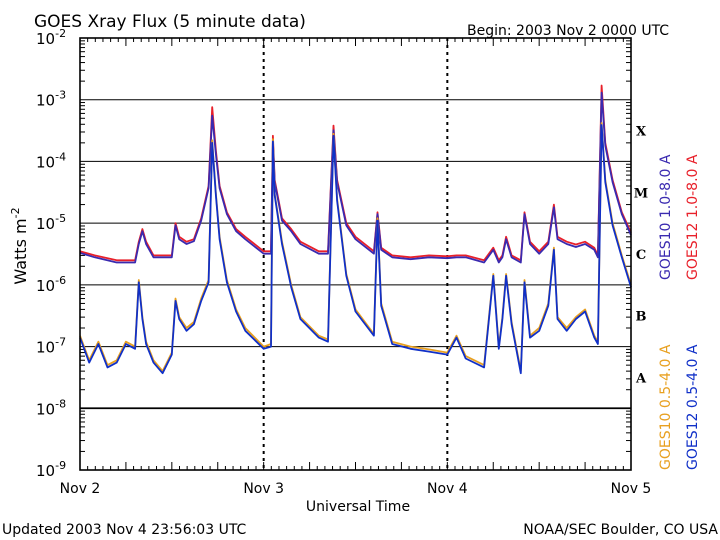 Image resolution: width=720 pixels, height=540 pixels. I want to click on y-tick-label: 10⁻⁹, so click(51, 469).